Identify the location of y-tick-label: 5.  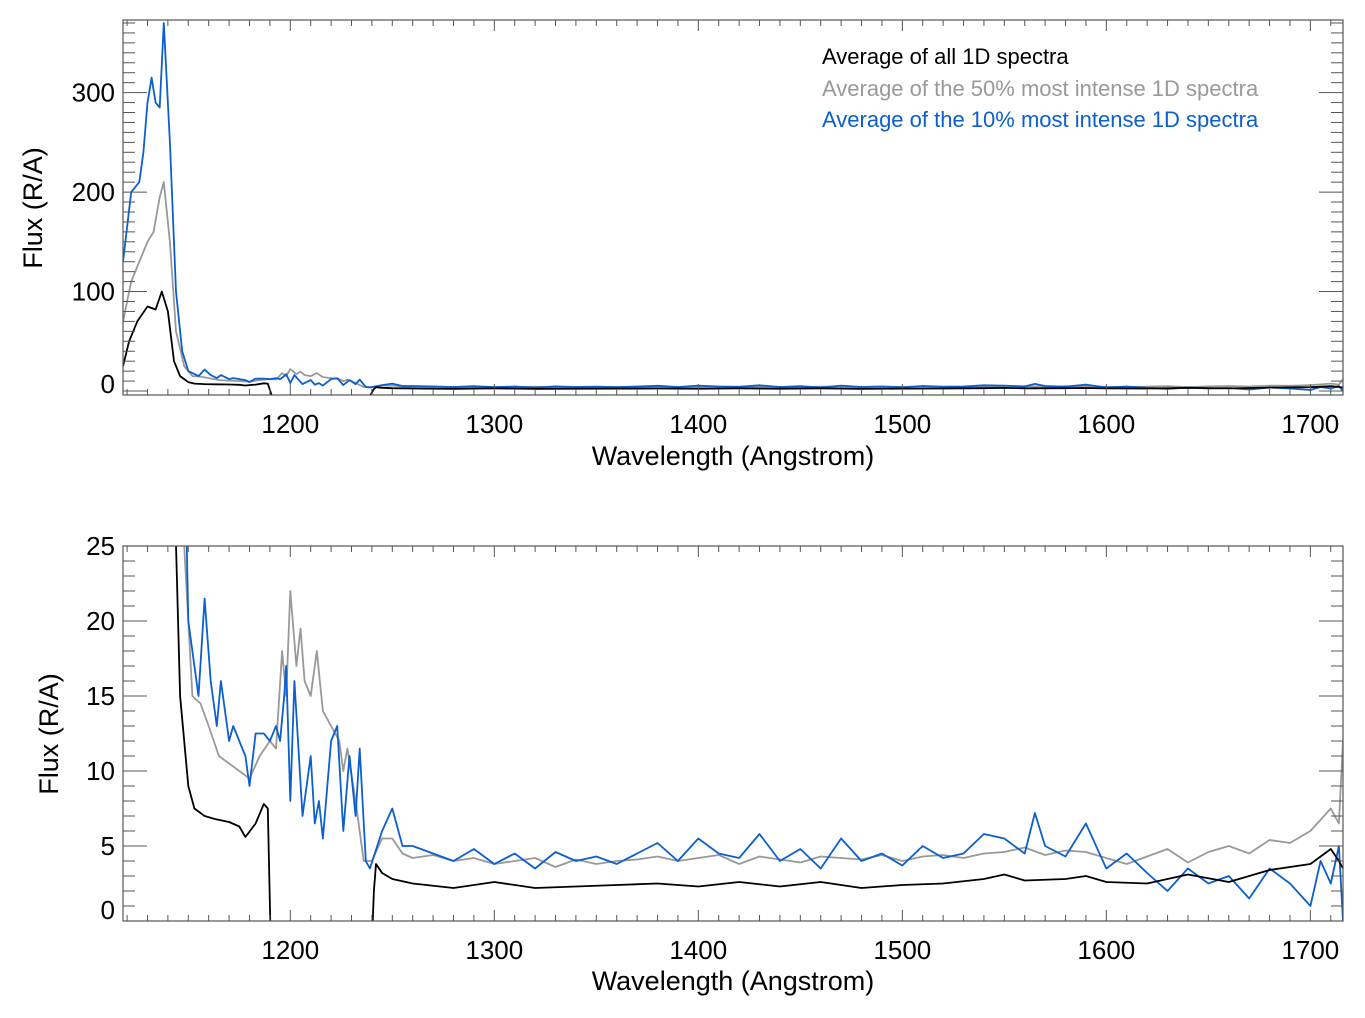
(108, 846).